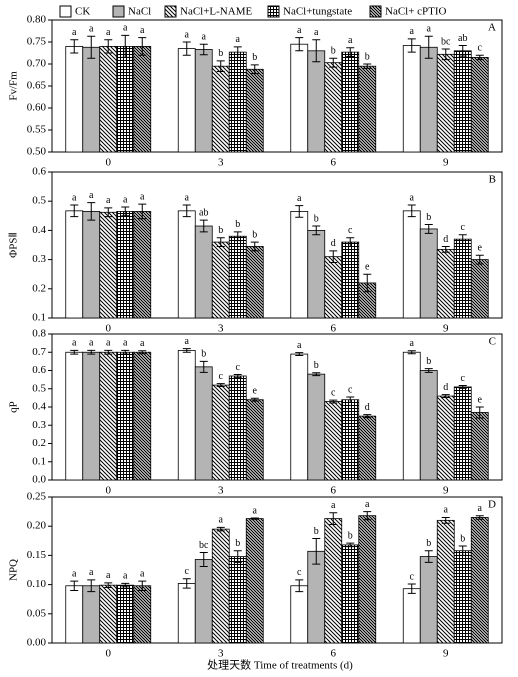 This screenshot has height=677, width=518. What do you see at coordinates (37, 108) in the screenshot?
I see `y-tick-label: 0.60` at bounding box center [37, 108].